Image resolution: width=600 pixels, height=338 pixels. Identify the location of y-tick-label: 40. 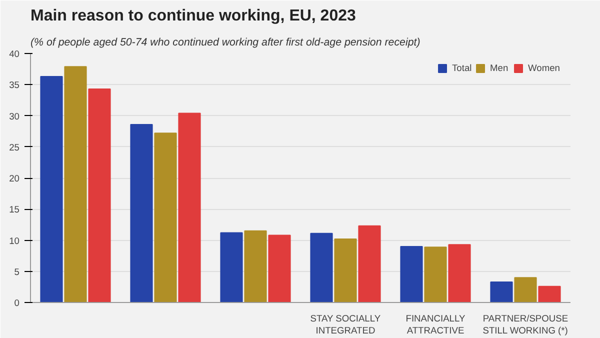
(14, 54).